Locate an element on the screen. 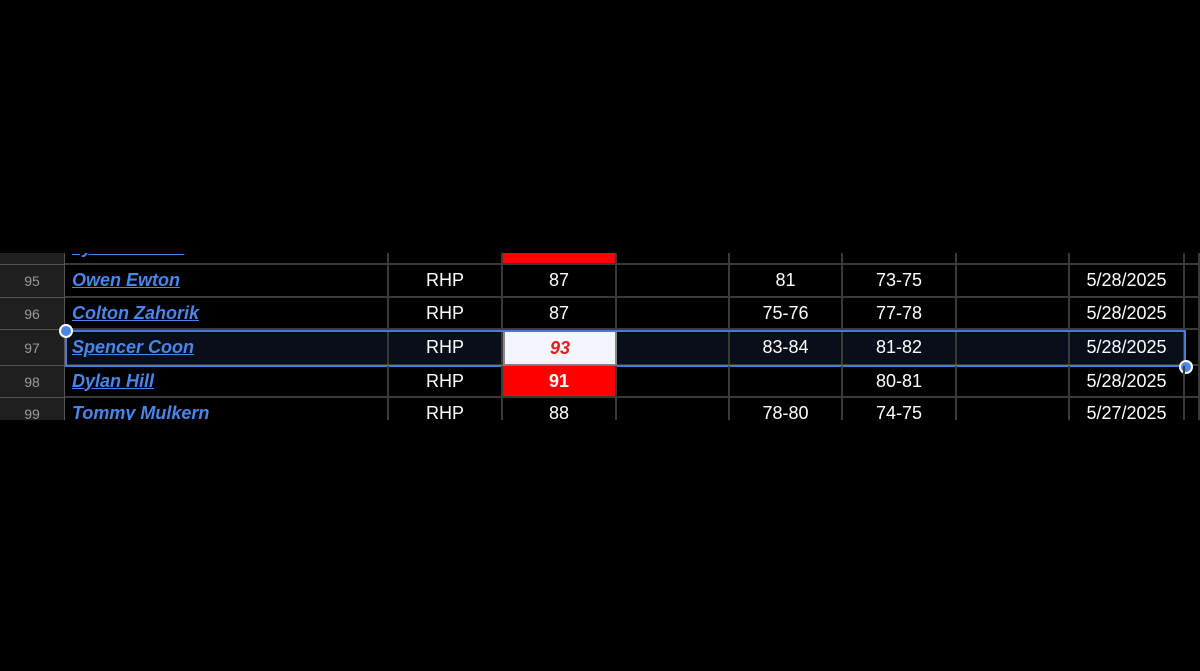 The image size is (1200, 671). player-link: Dylan Hill is located at coordinates (227, 382).